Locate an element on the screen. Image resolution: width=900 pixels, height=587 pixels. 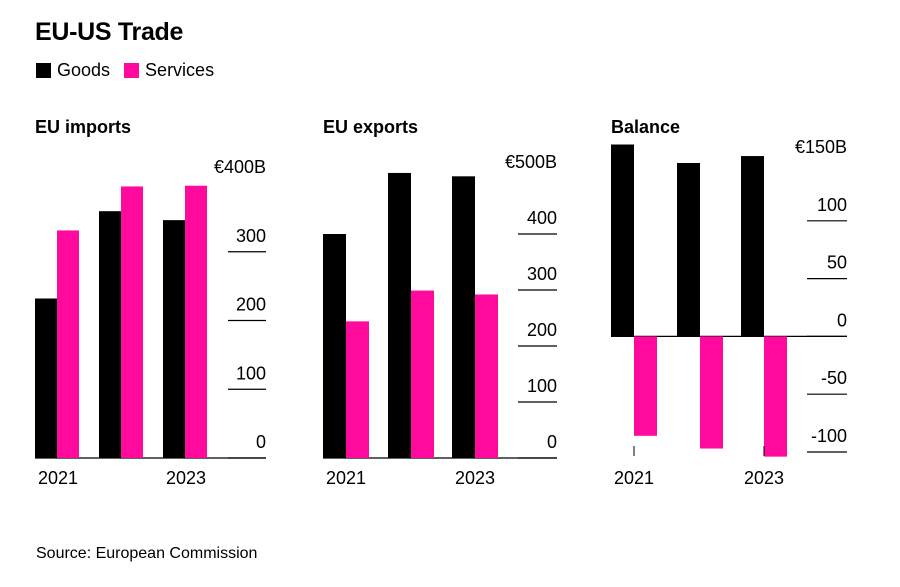
y-tick-label: -50 is located at coordinates (834, 378).